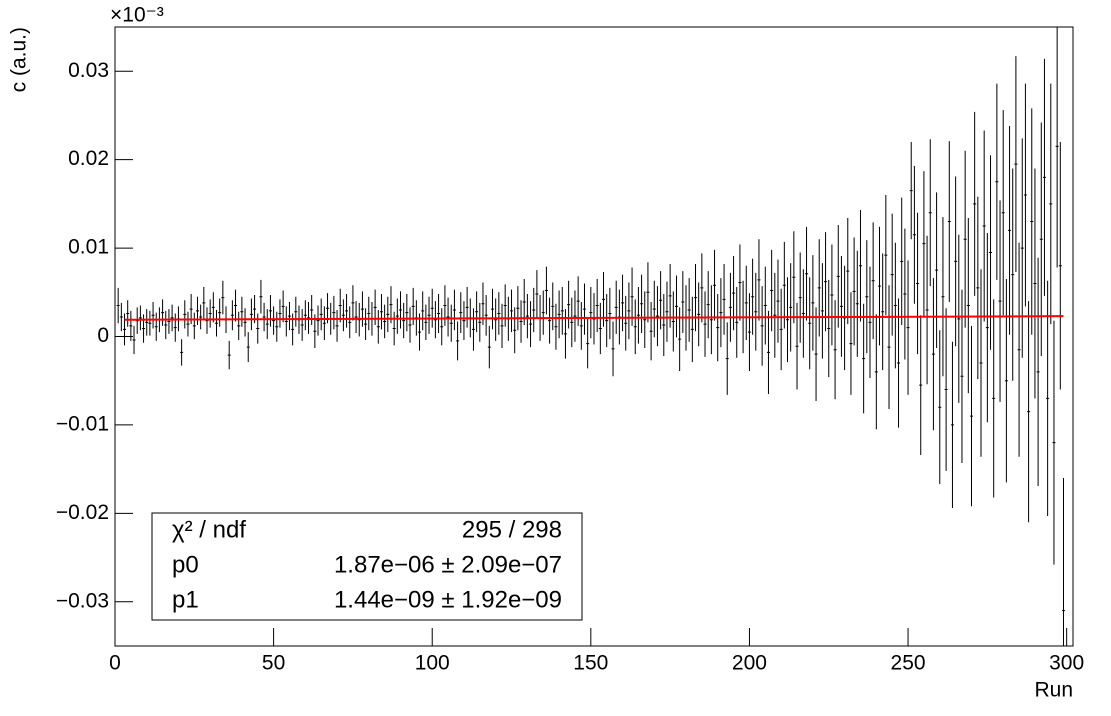  I want to click on stat-name: χ² / ndf, so click(209, 529).